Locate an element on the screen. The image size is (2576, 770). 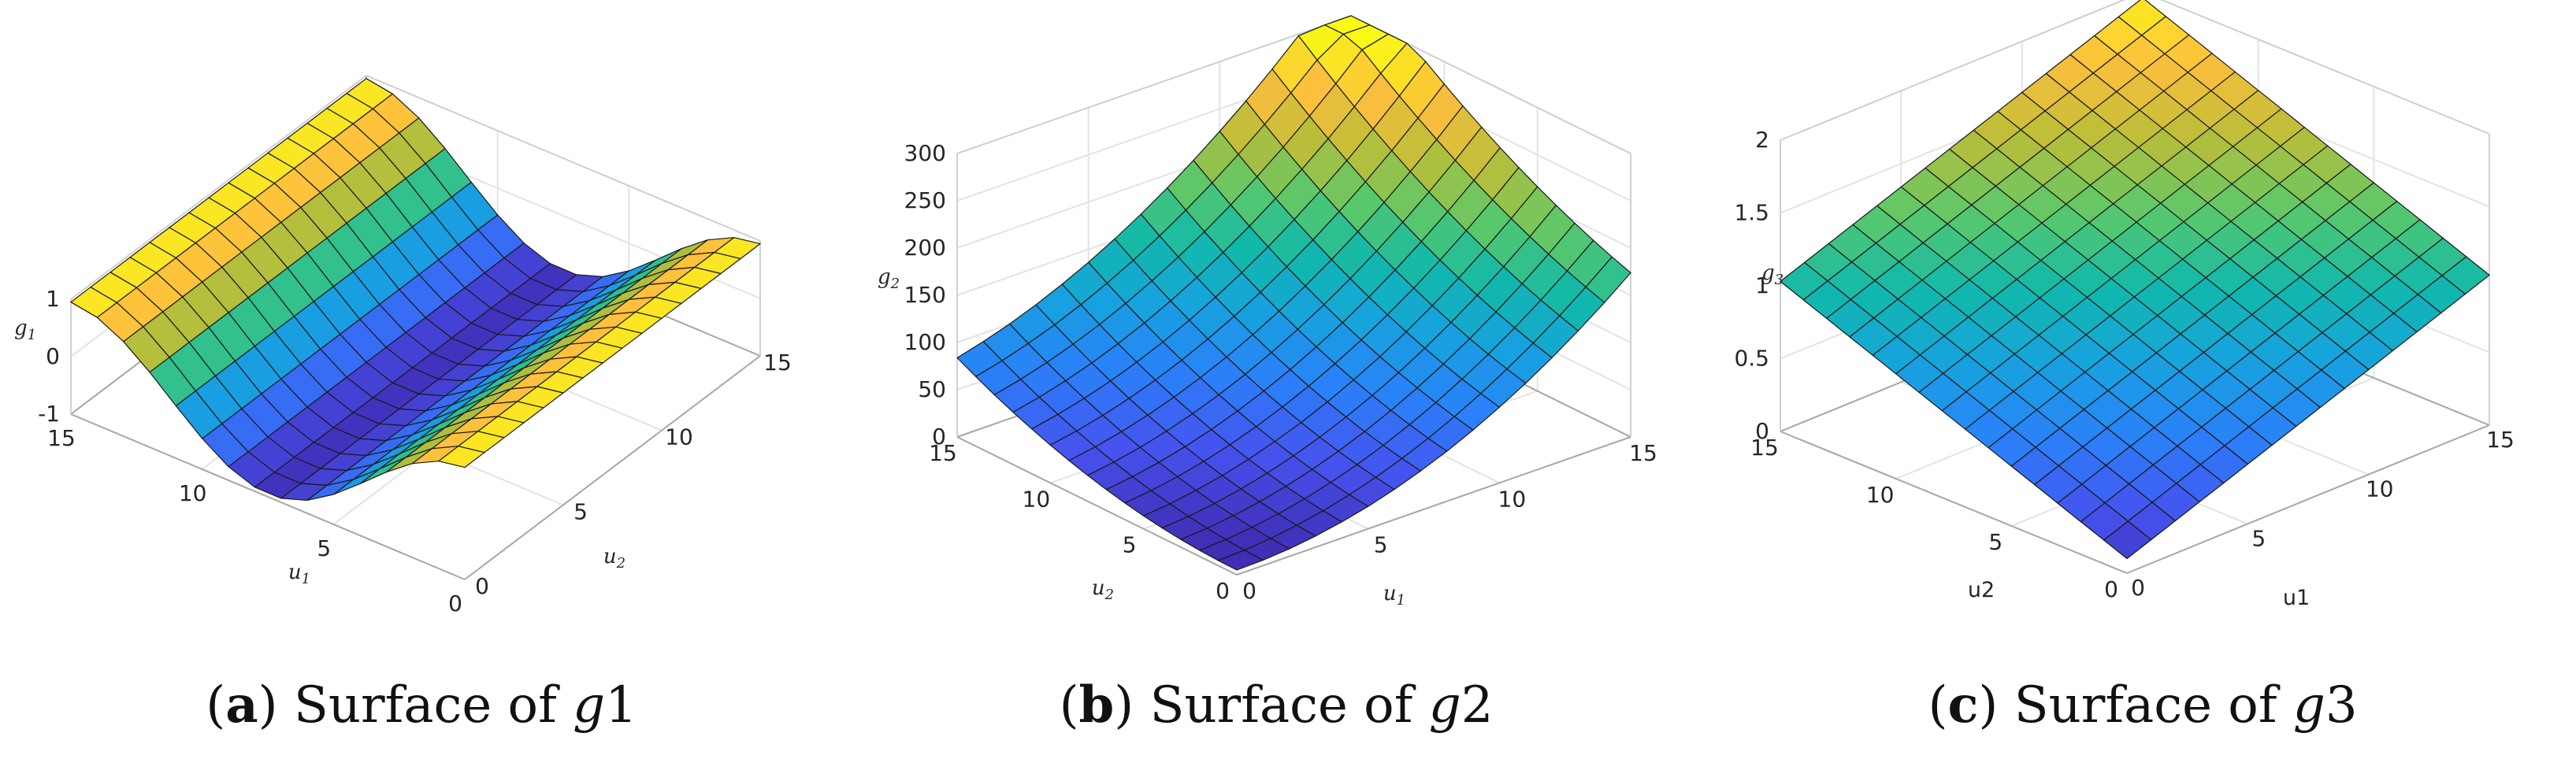
z-tick-label: 250 is located at coordinates (925, 200).